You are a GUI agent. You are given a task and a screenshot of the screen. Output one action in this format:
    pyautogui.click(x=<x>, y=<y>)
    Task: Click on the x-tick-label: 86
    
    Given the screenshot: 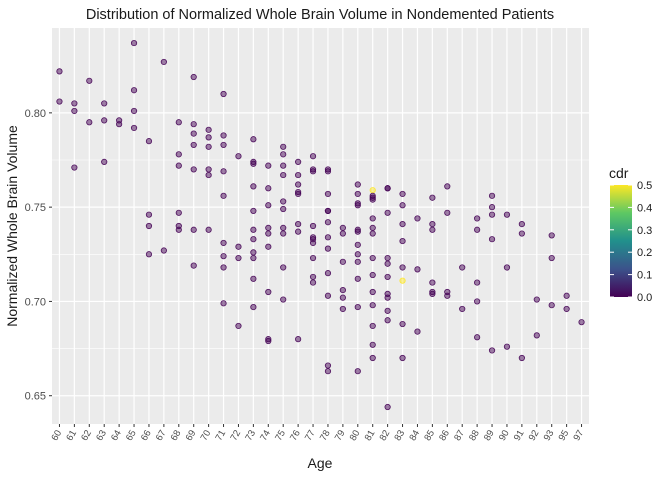 What is the action you would take?
    pyautogui.click(x=444, y=435)
    